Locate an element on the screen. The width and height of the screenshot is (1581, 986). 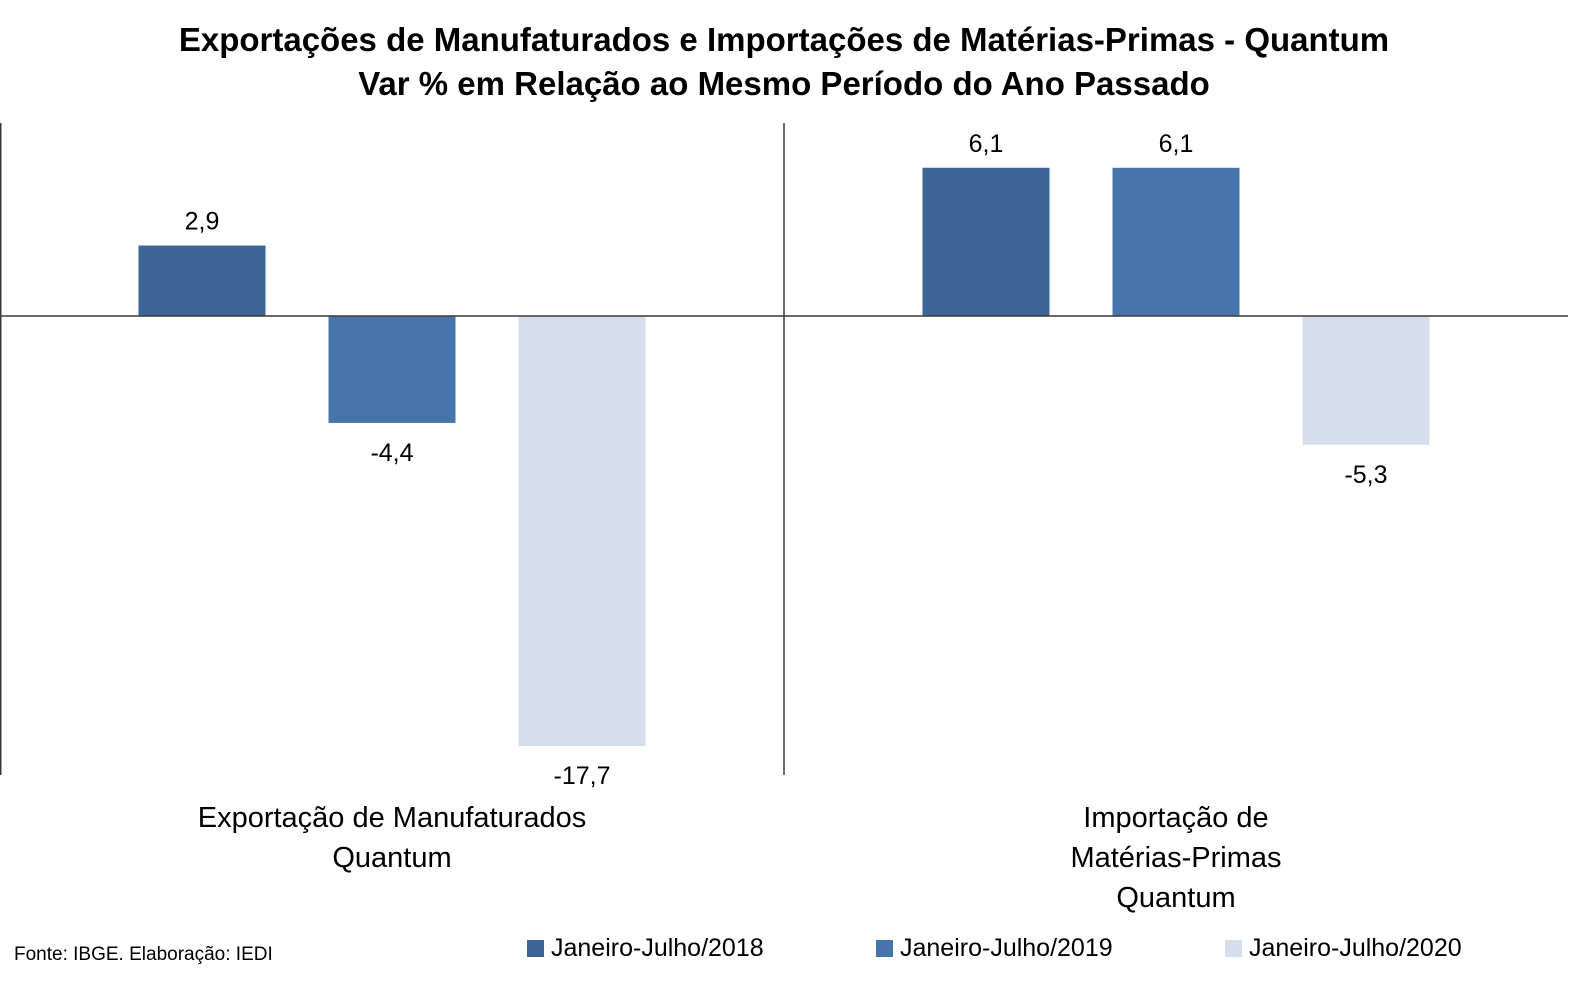
legend-item: Janeiro-Julho/2020 is located at coordinates (1343, 948).